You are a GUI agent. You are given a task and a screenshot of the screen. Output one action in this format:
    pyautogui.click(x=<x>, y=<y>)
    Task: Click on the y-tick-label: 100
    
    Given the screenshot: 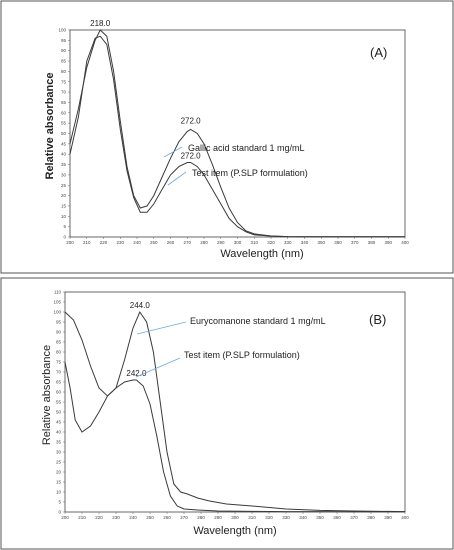 What is the action you would take?
    pyautogui.click(x=57, y=312)
    